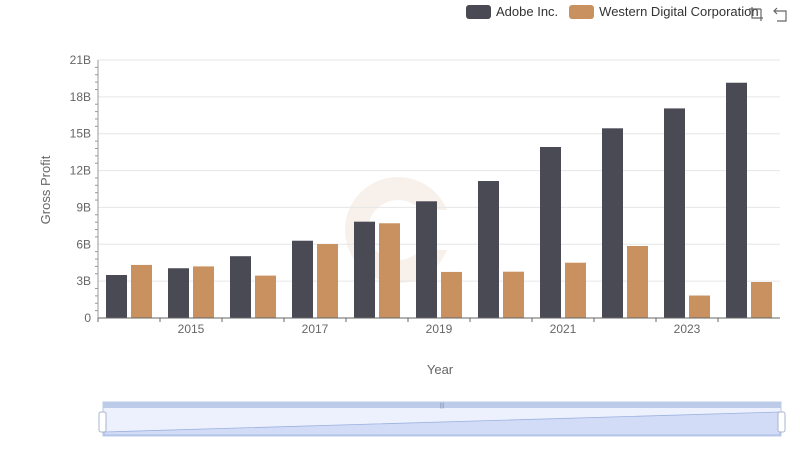 The height and width of the screenshot is (461, 800). I want to click on restore-icon, so click(781, 14).